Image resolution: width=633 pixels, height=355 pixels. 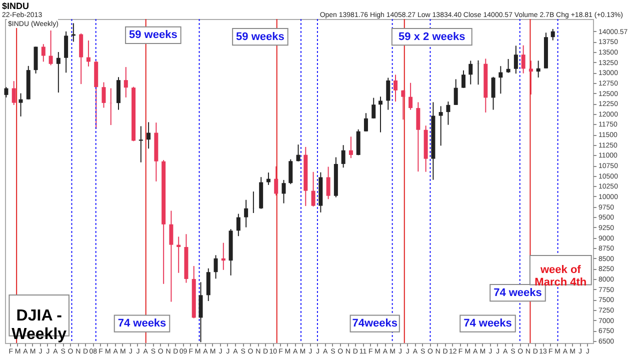 I want to click on annotation: 74weeks, so click(x=375, y=324).